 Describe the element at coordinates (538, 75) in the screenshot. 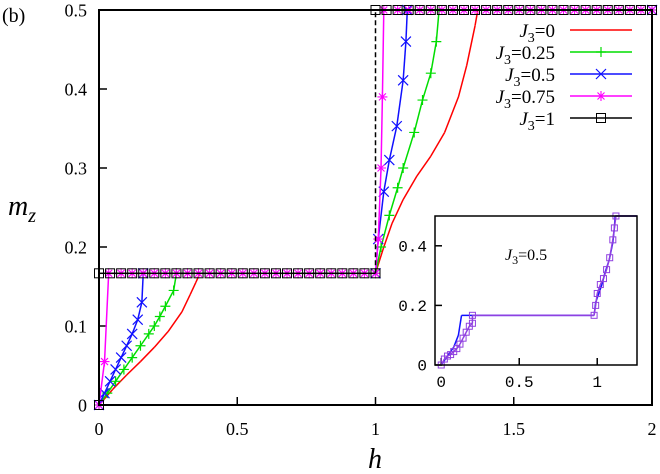

I see `legend-label-value: =0.5` at that location.